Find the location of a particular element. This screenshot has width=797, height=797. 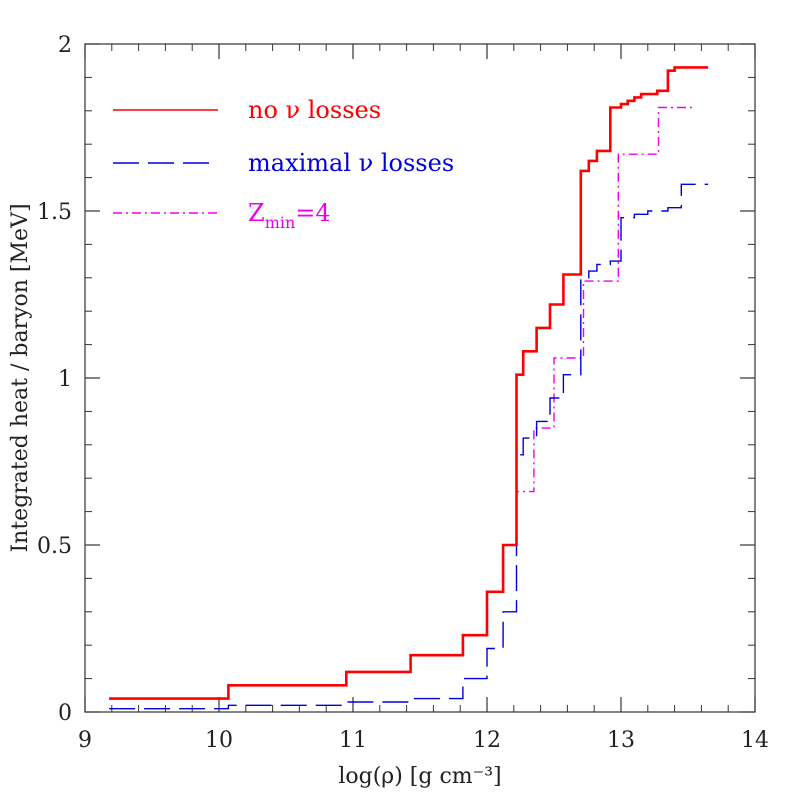

x-tick-label: 10 is located at coordinates (219, 740).